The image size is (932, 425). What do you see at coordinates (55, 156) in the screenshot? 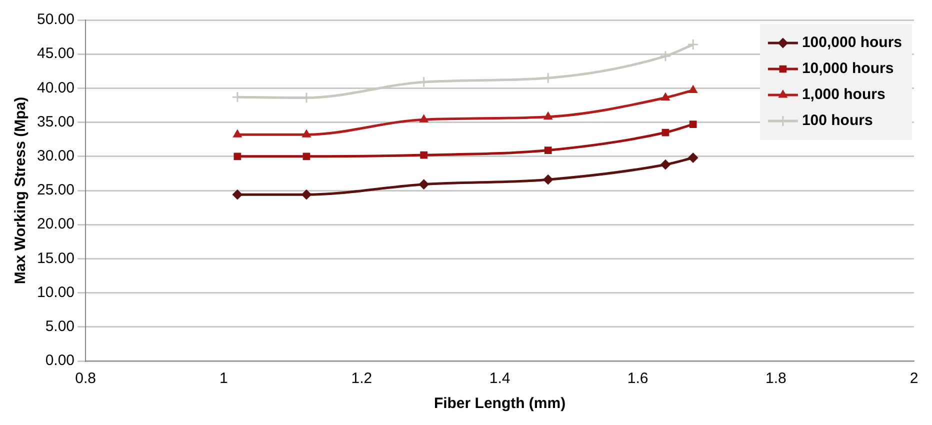
I see `y-tick-label: 30.00` at bounding box center [55, 156].